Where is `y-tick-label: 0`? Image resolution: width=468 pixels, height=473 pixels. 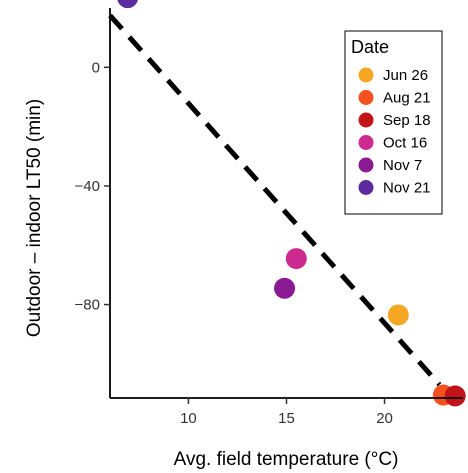 y-tick-label: 0 is located at coordinates (96, 67).